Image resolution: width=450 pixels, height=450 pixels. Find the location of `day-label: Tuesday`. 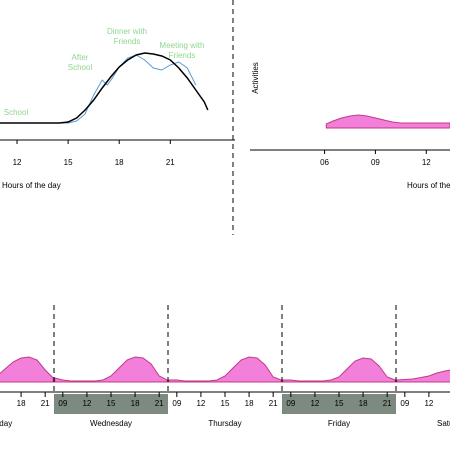

day-label: Tuesday is located at coordinates (6, 423).